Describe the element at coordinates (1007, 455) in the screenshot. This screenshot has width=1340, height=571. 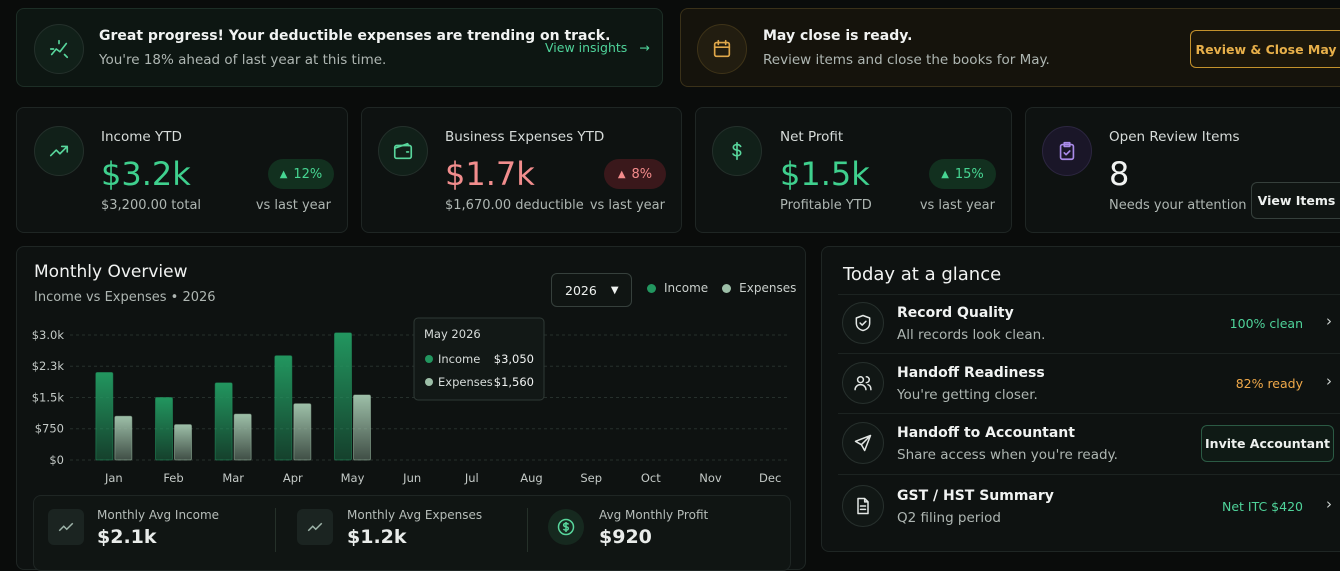
I see `row-subtitle: Share access when you're ready.` at that location.